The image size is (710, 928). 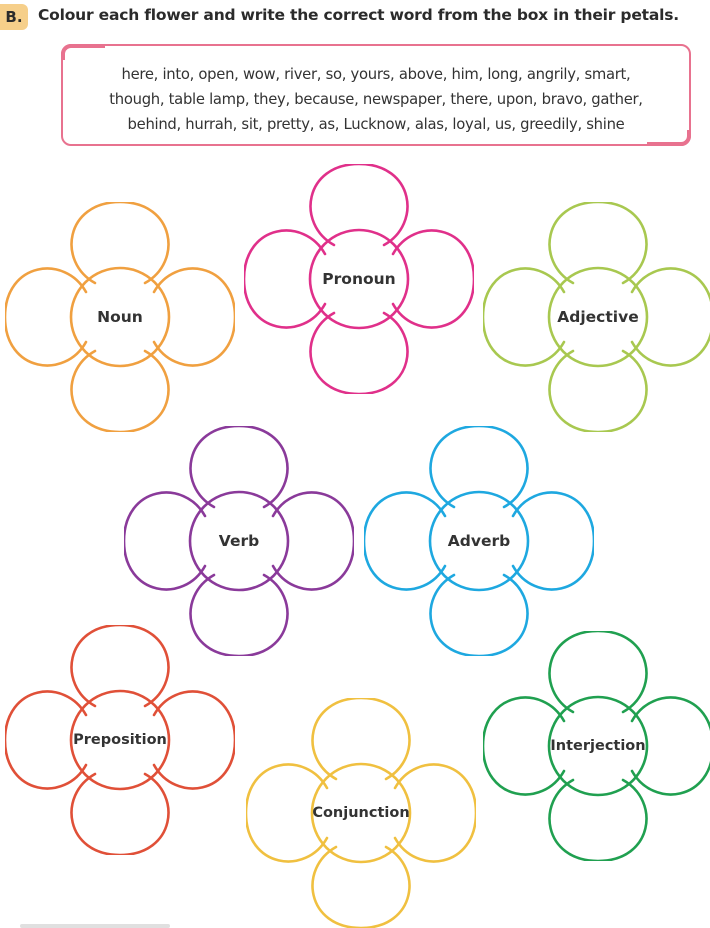 I want to click on flower-adverb: Adverb, so click(x=479, y=541).